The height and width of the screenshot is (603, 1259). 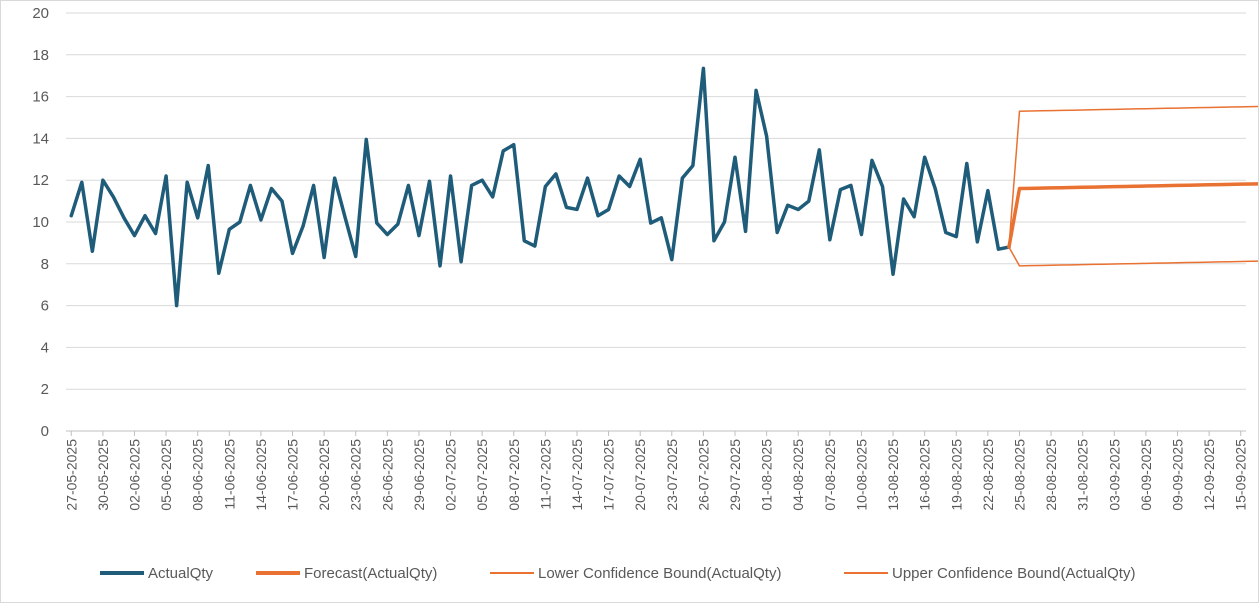 What do you see at coordinates (387, 475) in the screenshot?
I see `x-tick-label: 26-06-2025` at bounding box center [387, 475].